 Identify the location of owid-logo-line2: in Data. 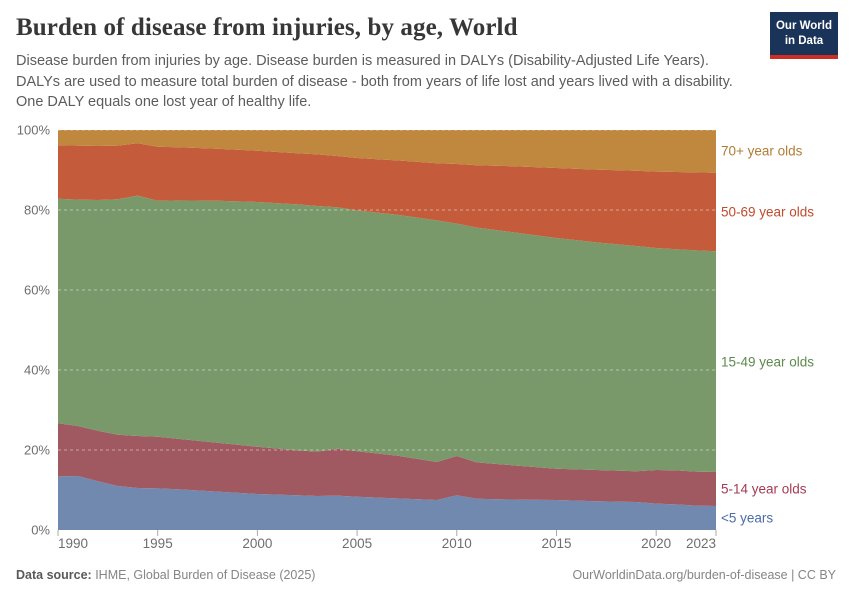
(804, 40).